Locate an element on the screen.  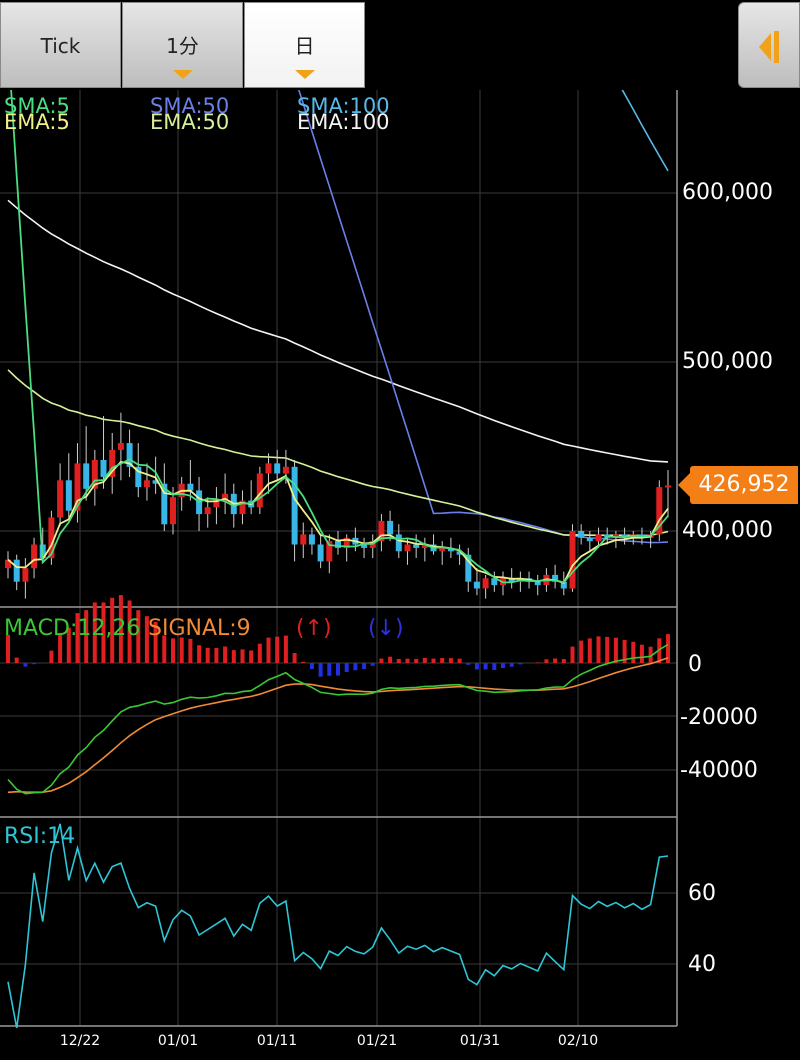
tab-tick-label: Tick is located at coordinates (60, 46).